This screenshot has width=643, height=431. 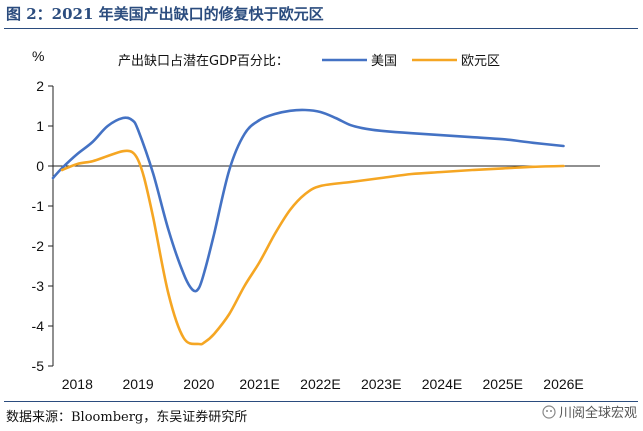 I want to click on figure-title: 图 2：2021 年美国产出缺口的修复快于欧元区, so click(x=165, y=14).